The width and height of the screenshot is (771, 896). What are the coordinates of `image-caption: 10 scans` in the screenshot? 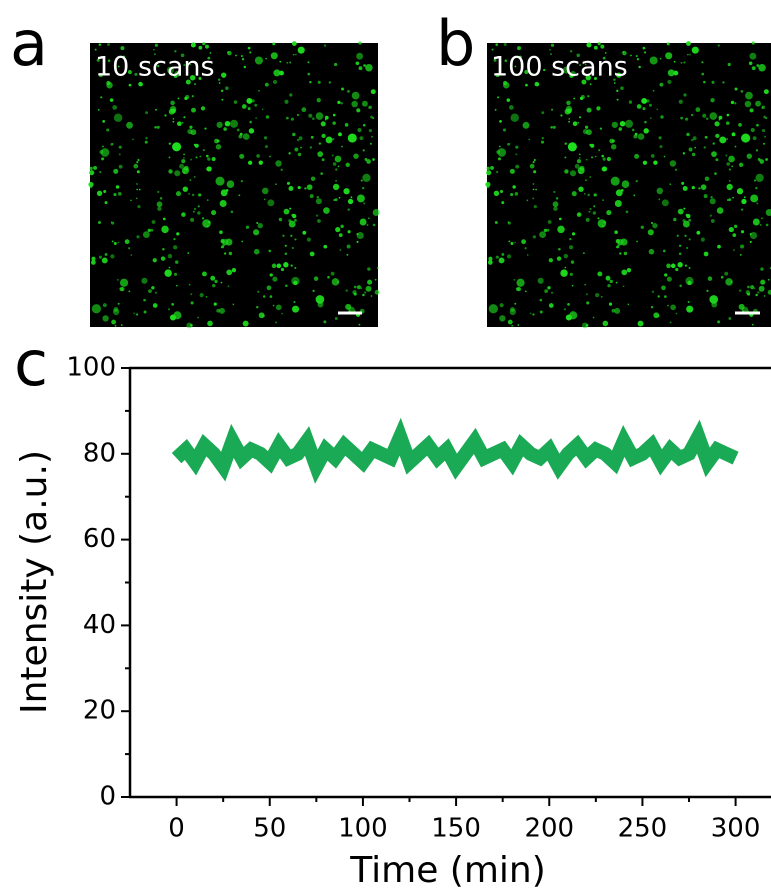 It's located at (155, 67).